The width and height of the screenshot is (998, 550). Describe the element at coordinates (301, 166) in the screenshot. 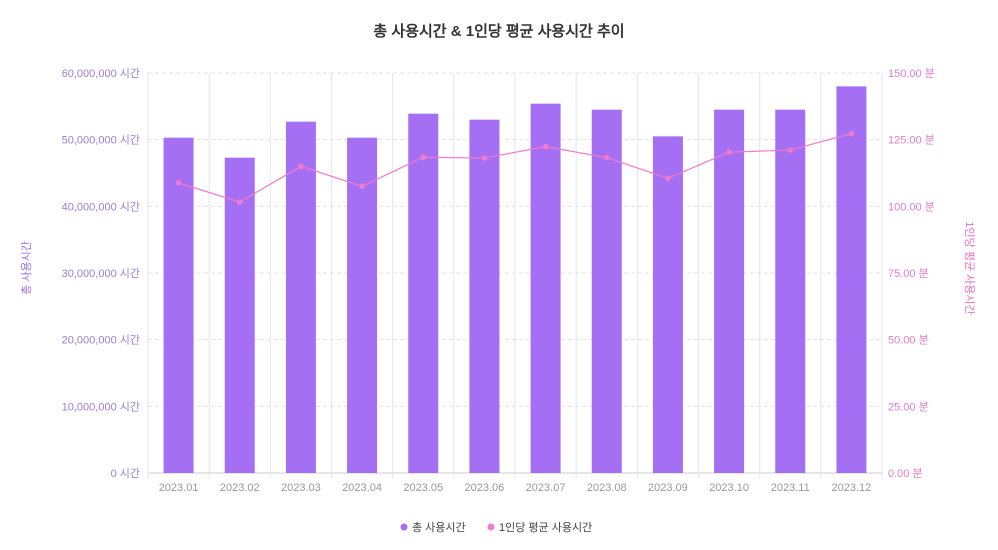

I see `point-average-2023.03` at that location.